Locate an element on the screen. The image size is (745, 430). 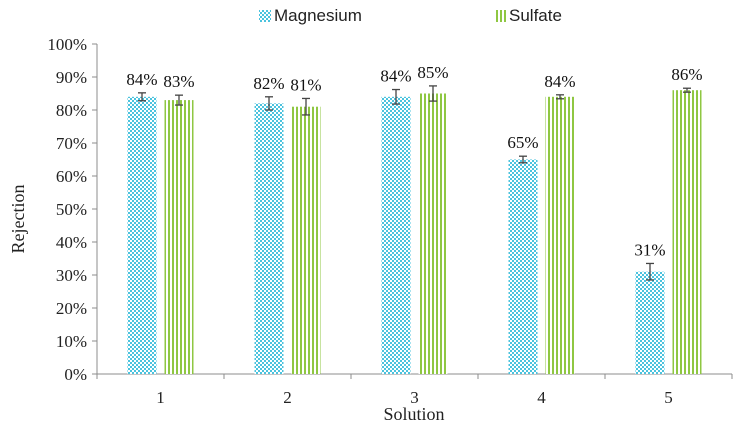
legend-swatch-sulfate is located at coordinates (500, 16).